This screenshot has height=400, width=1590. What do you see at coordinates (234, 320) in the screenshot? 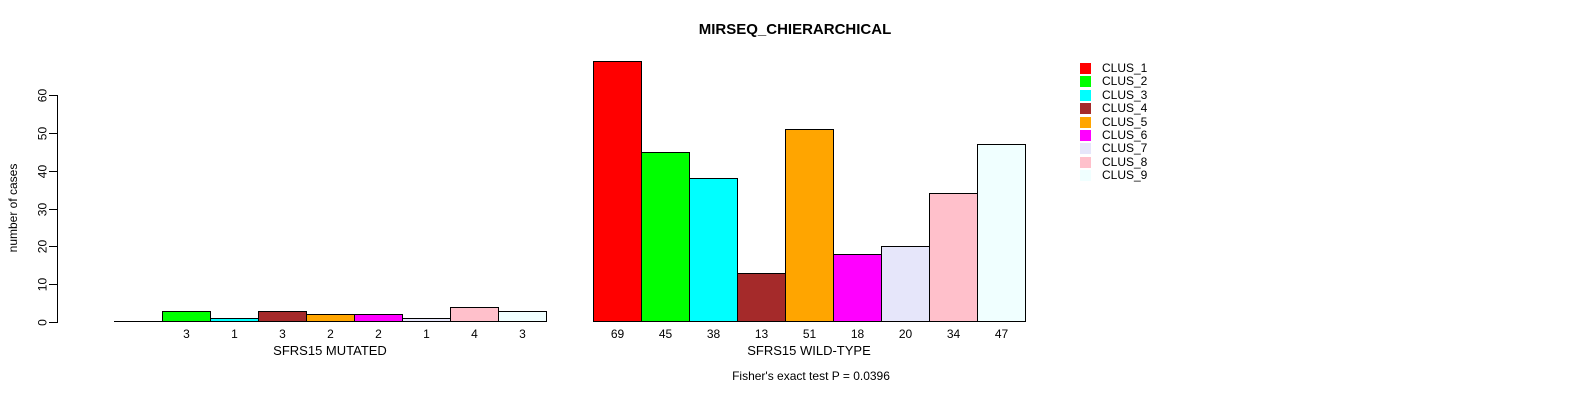
I see `bar-CLUS_3-group1` at bounding box center [234, 320].